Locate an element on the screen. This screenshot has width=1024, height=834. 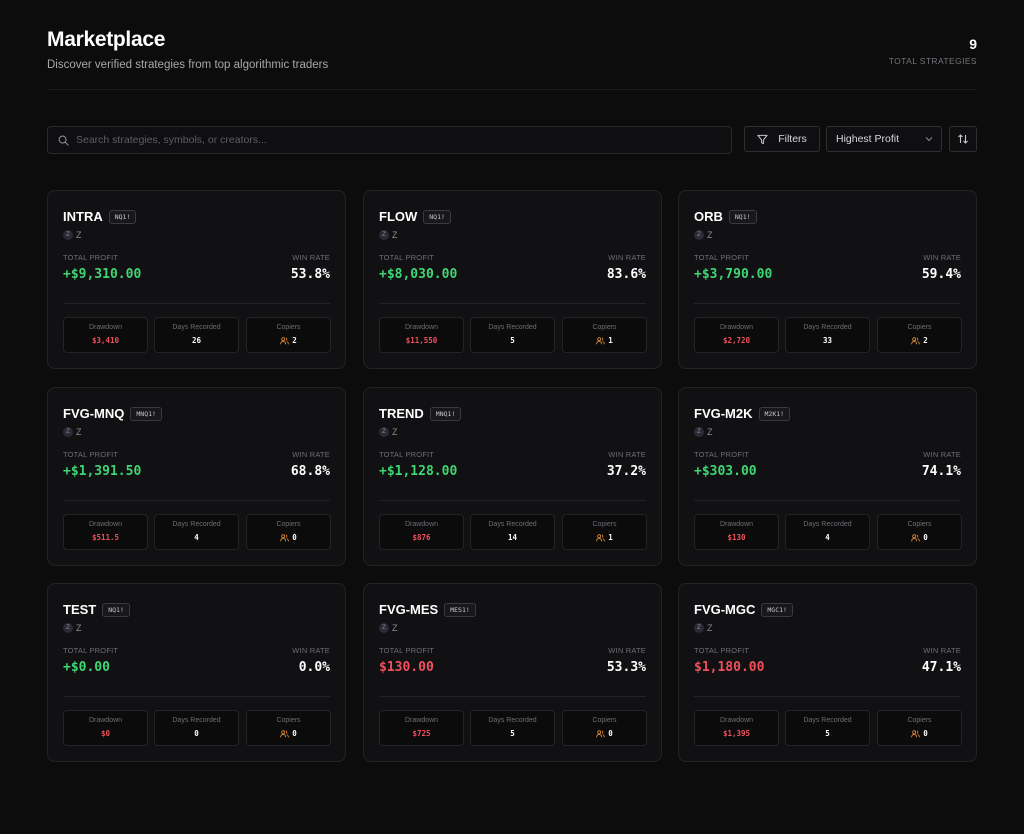
sort-select-value: Highest Profit is located at coordinates (868, 139).